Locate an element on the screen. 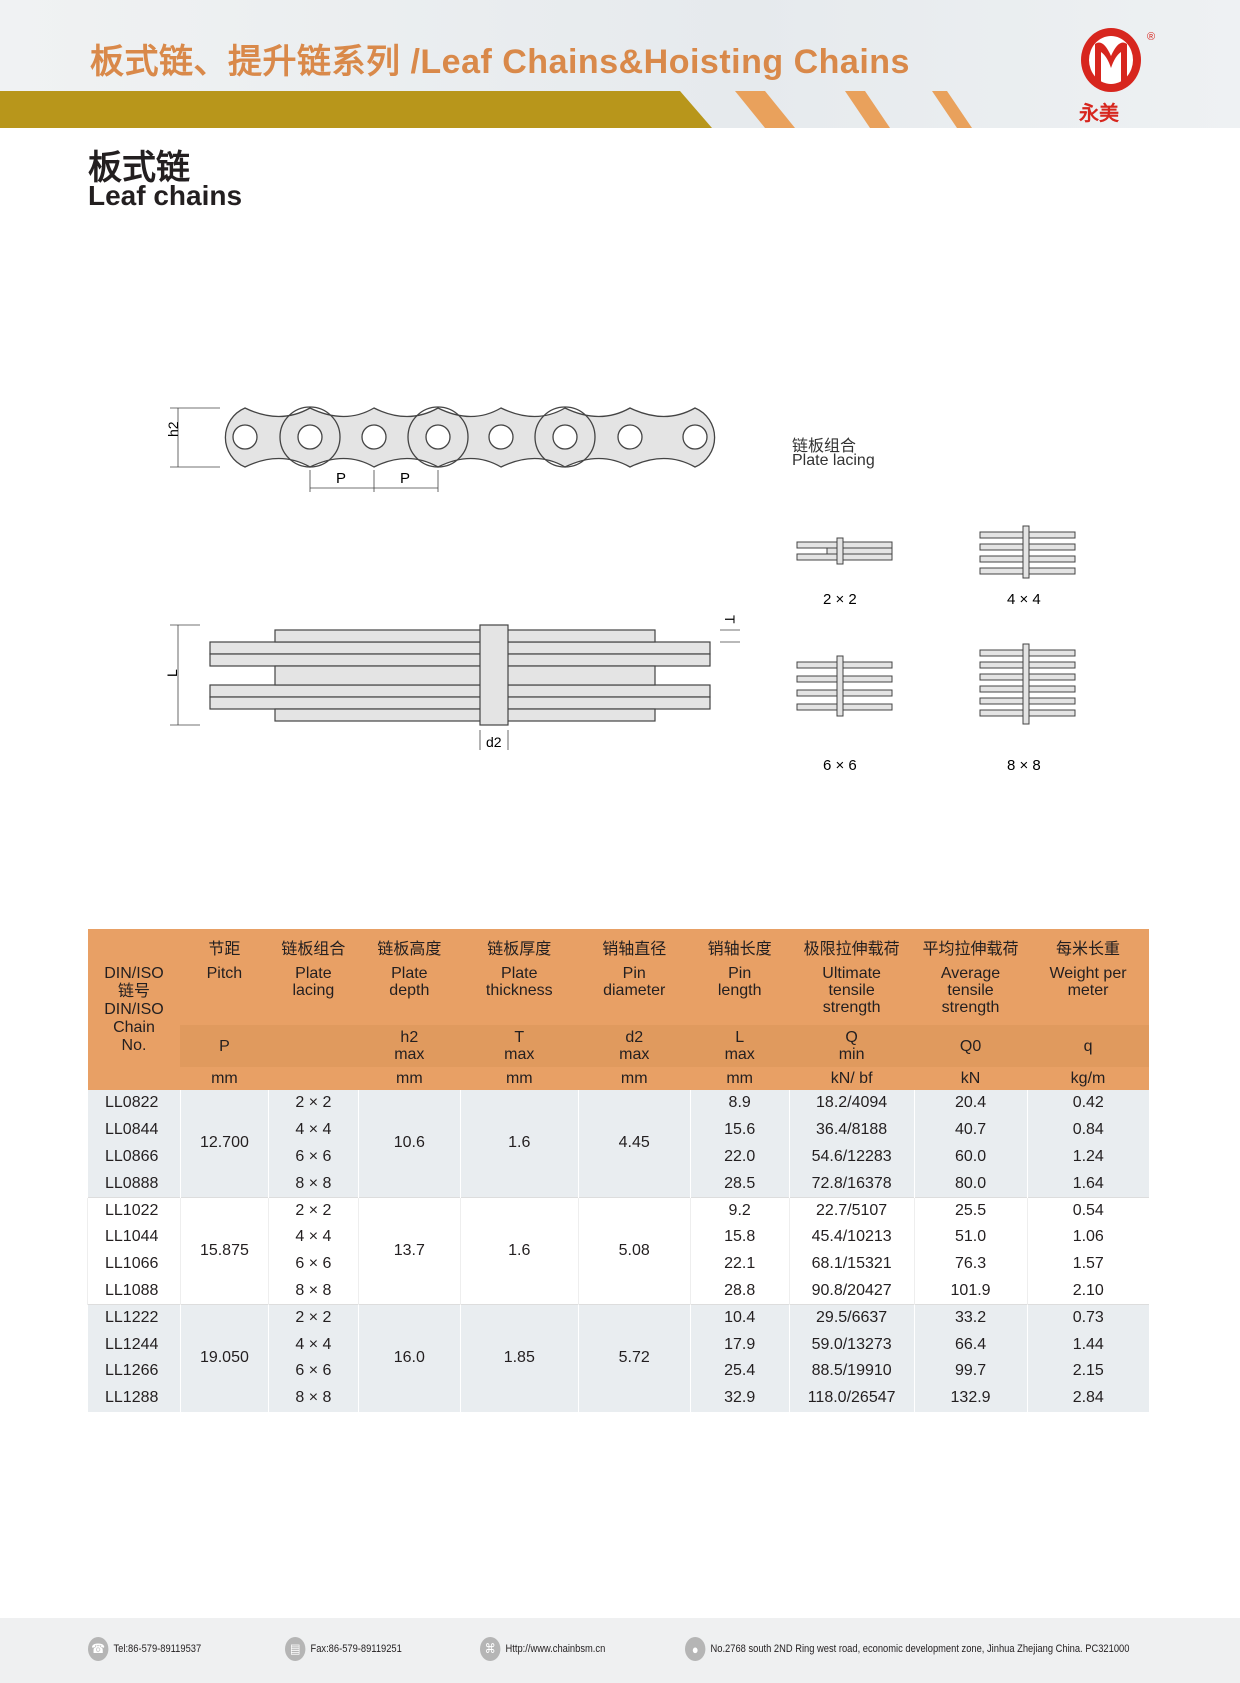  average-strength: 132.9 is located at coordinates (970, 1398).